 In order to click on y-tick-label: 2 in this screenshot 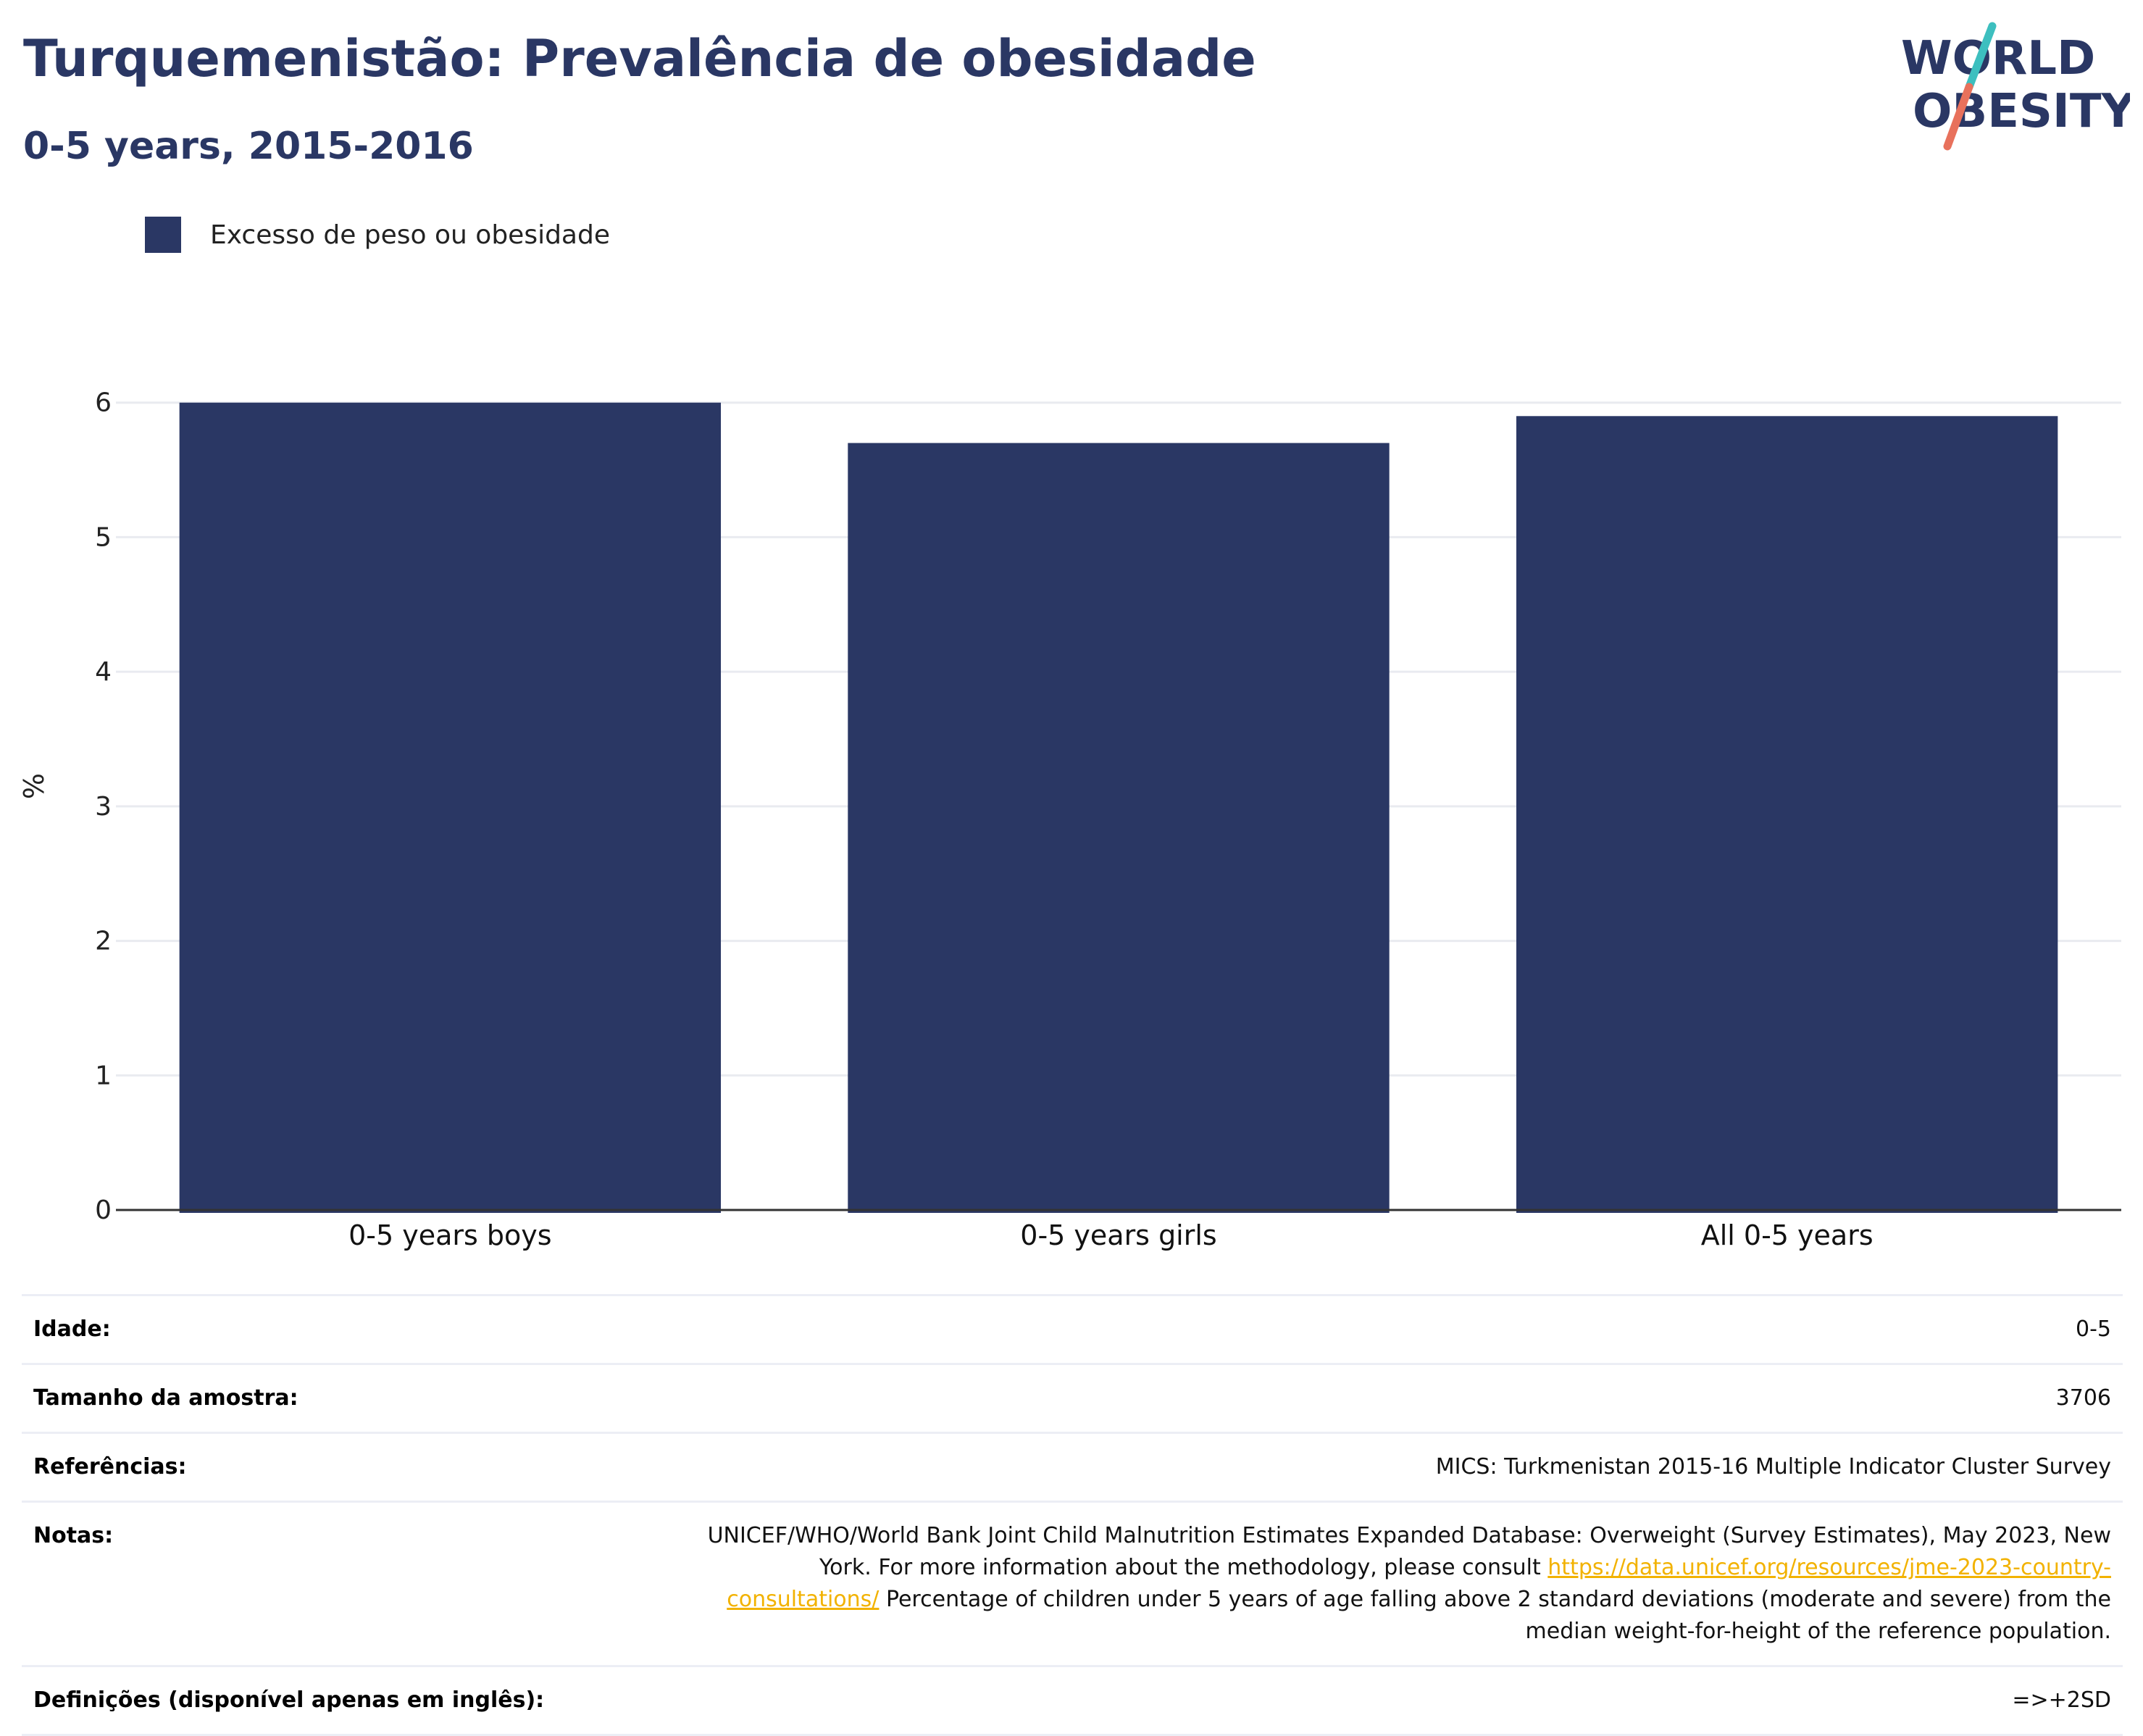, I will do `click(104, 941)`.